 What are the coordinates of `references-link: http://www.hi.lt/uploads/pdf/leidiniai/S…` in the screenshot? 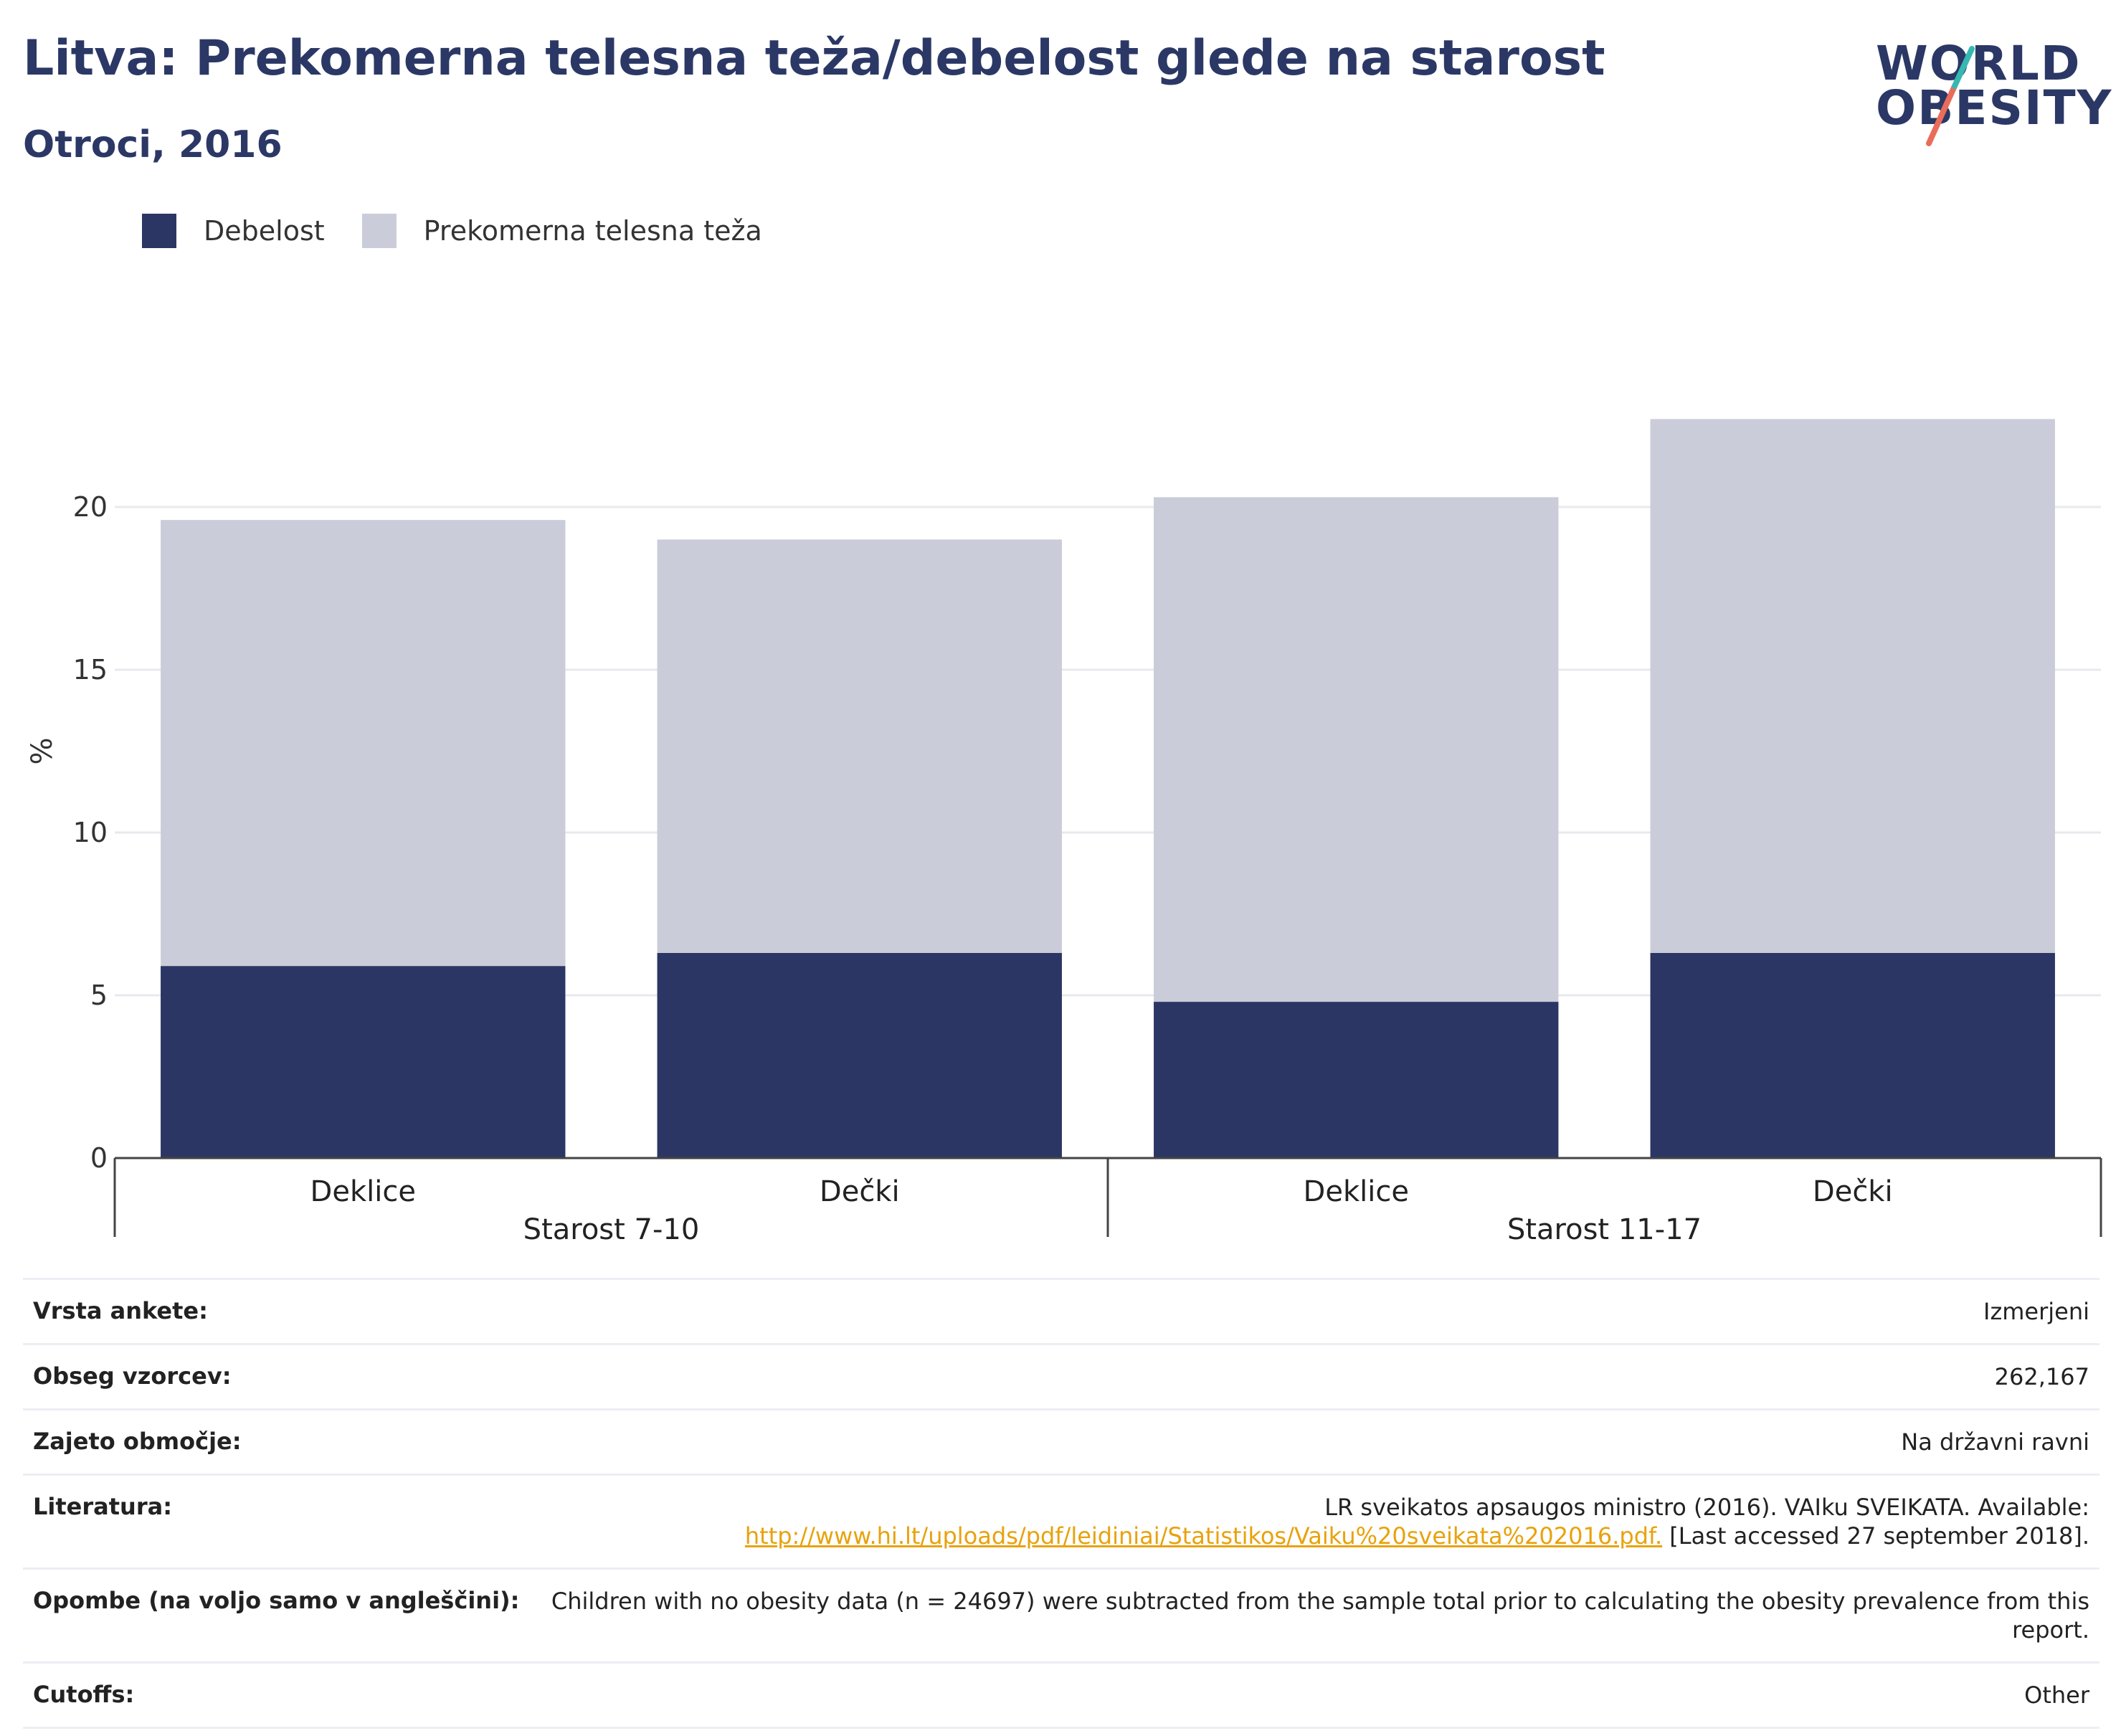 It's located at (1203, 1536).